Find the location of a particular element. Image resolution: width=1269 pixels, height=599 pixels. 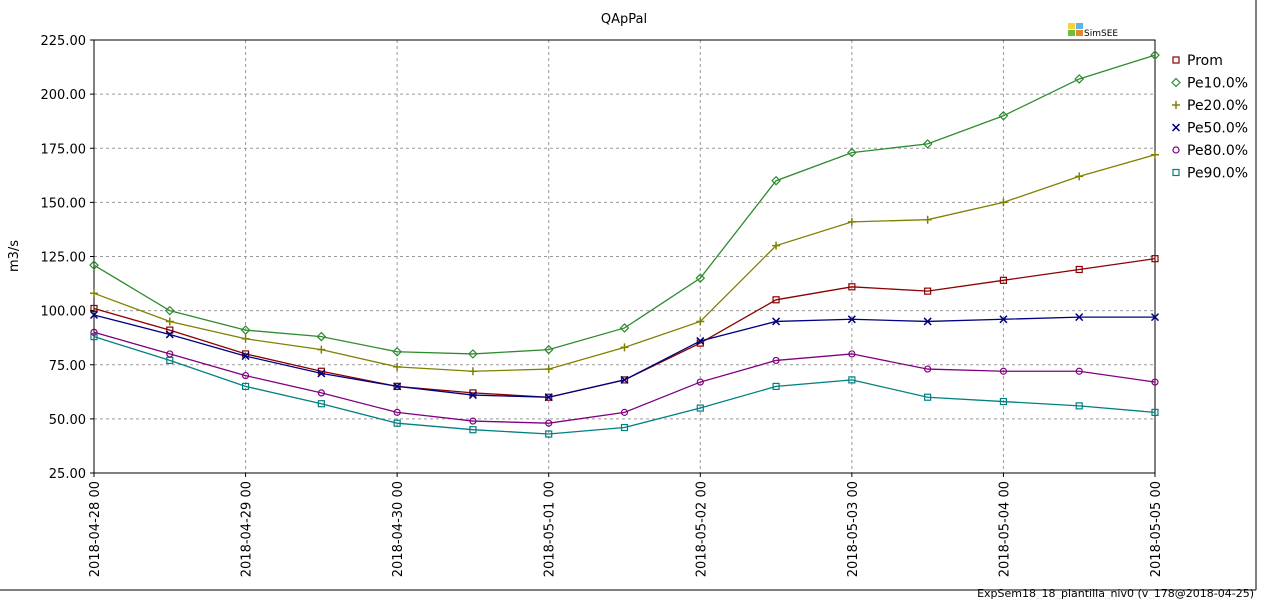

x-tick-label: 2018-05-05 00 is located at coordinates (1156, 529).